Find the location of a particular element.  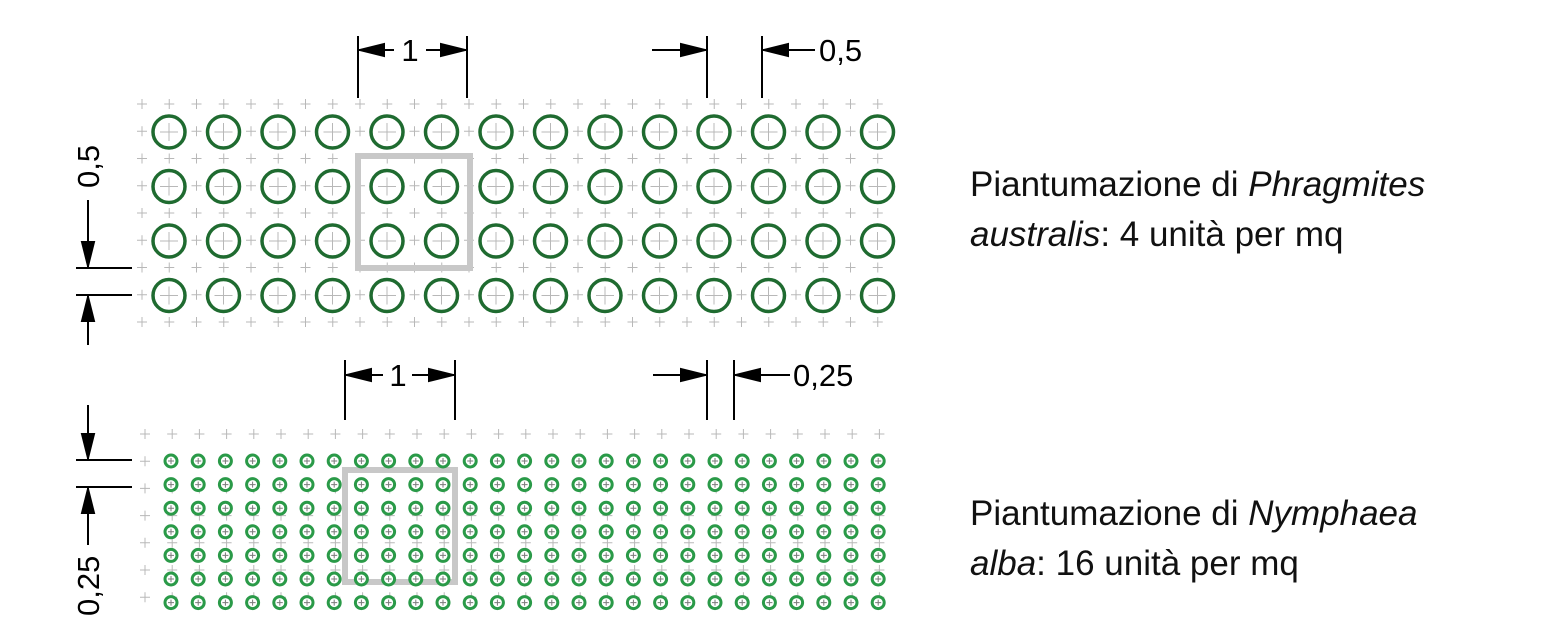

top-dimension-unit is located at coordinates (412, 67).